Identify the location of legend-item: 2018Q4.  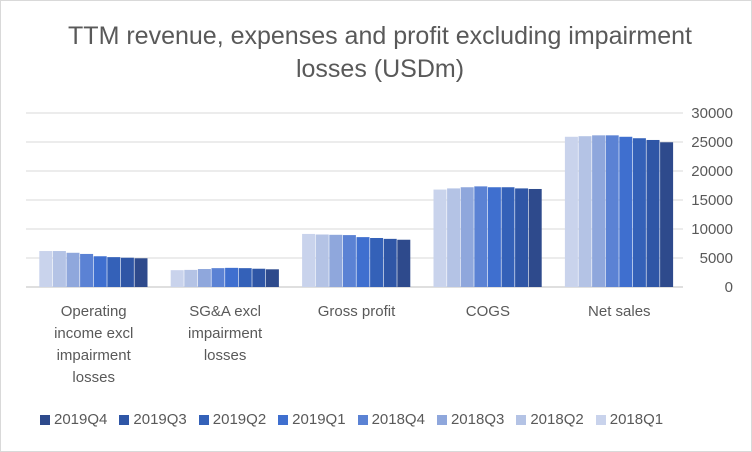
(391, 419).